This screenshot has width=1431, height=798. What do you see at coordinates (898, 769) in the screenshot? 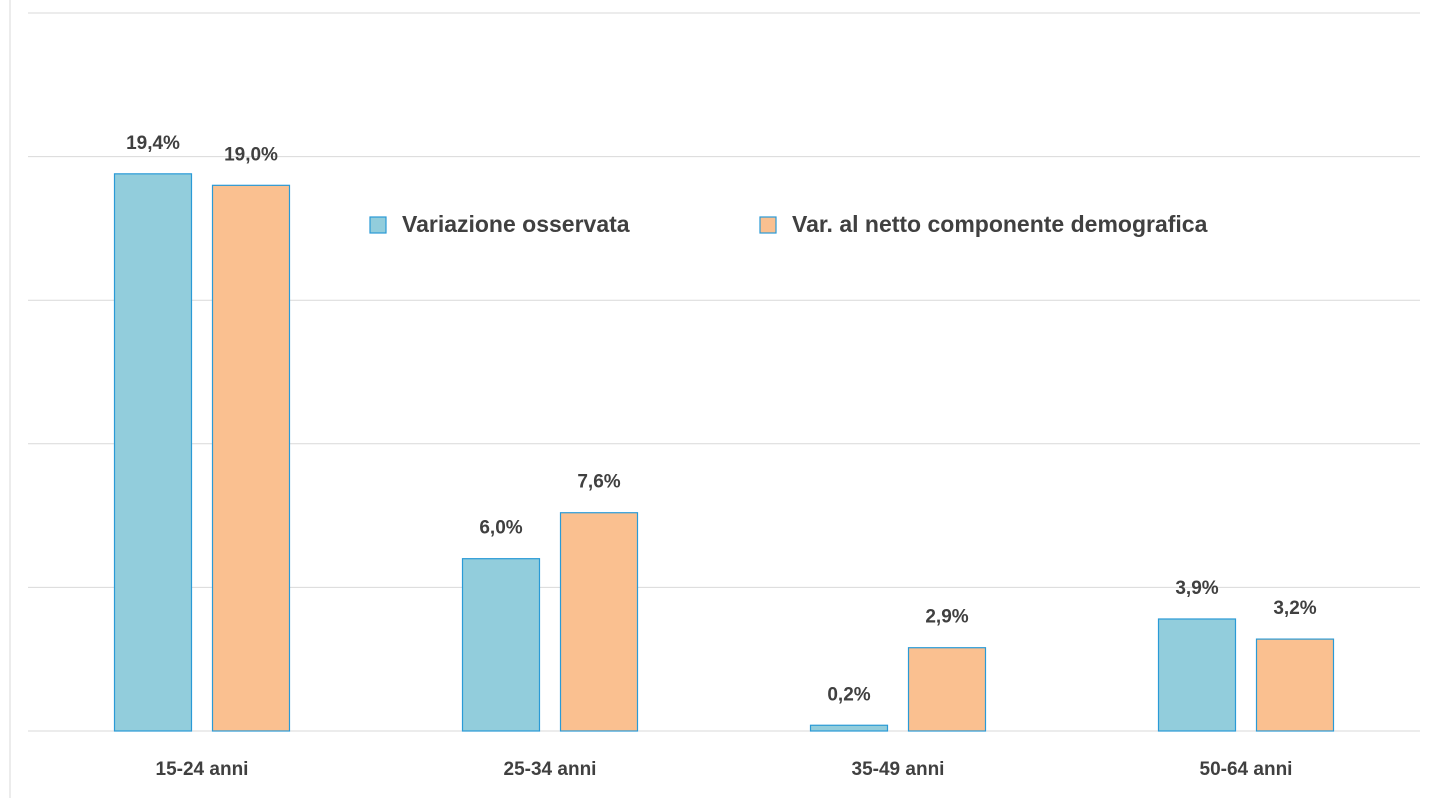
I see `x-tick-label: 35-49 anni` at bounding box center [898, 769].